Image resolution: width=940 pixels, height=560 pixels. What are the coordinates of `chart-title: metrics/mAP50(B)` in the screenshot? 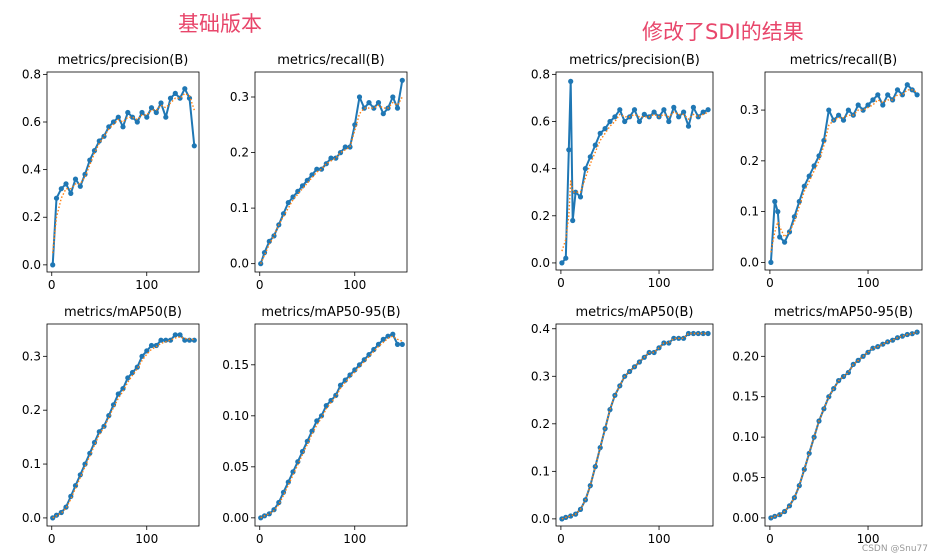 It's located at (634, 312).